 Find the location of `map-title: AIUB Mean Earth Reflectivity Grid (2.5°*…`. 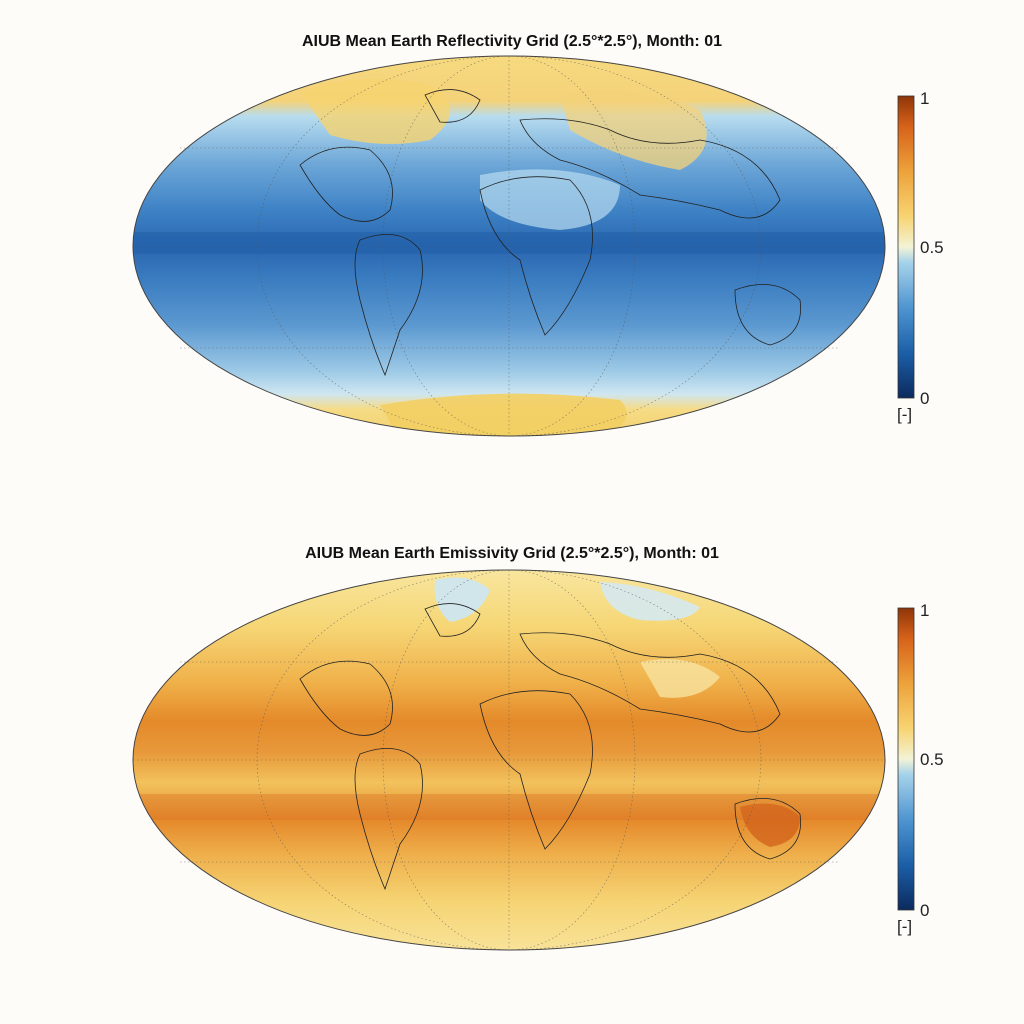

map-title: AIUB Mean Earth Reflectivity Grid (2.5°*… is located at coordinates (512, 41).